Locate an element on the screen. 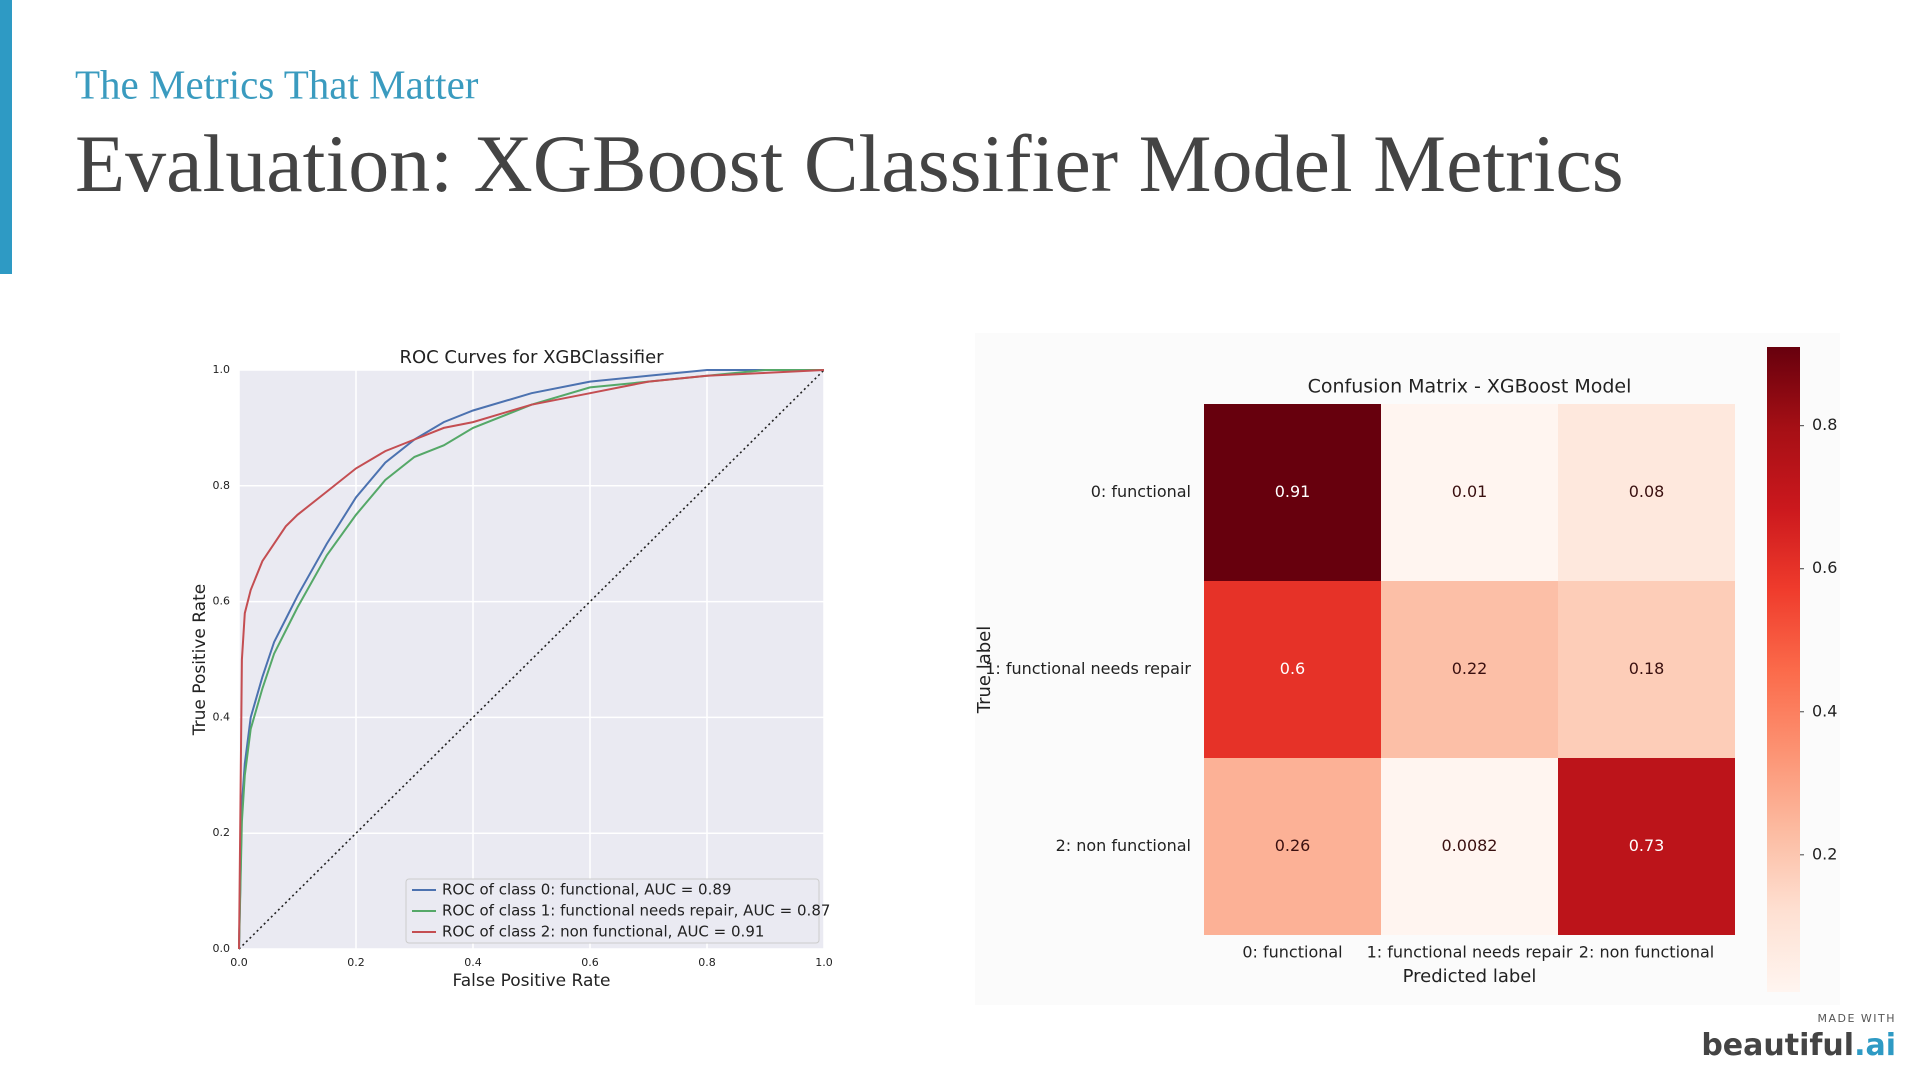 This screenshot has width=1920, height=1080. x-tick-label: 1.0 is located at coordinates (824, 962).